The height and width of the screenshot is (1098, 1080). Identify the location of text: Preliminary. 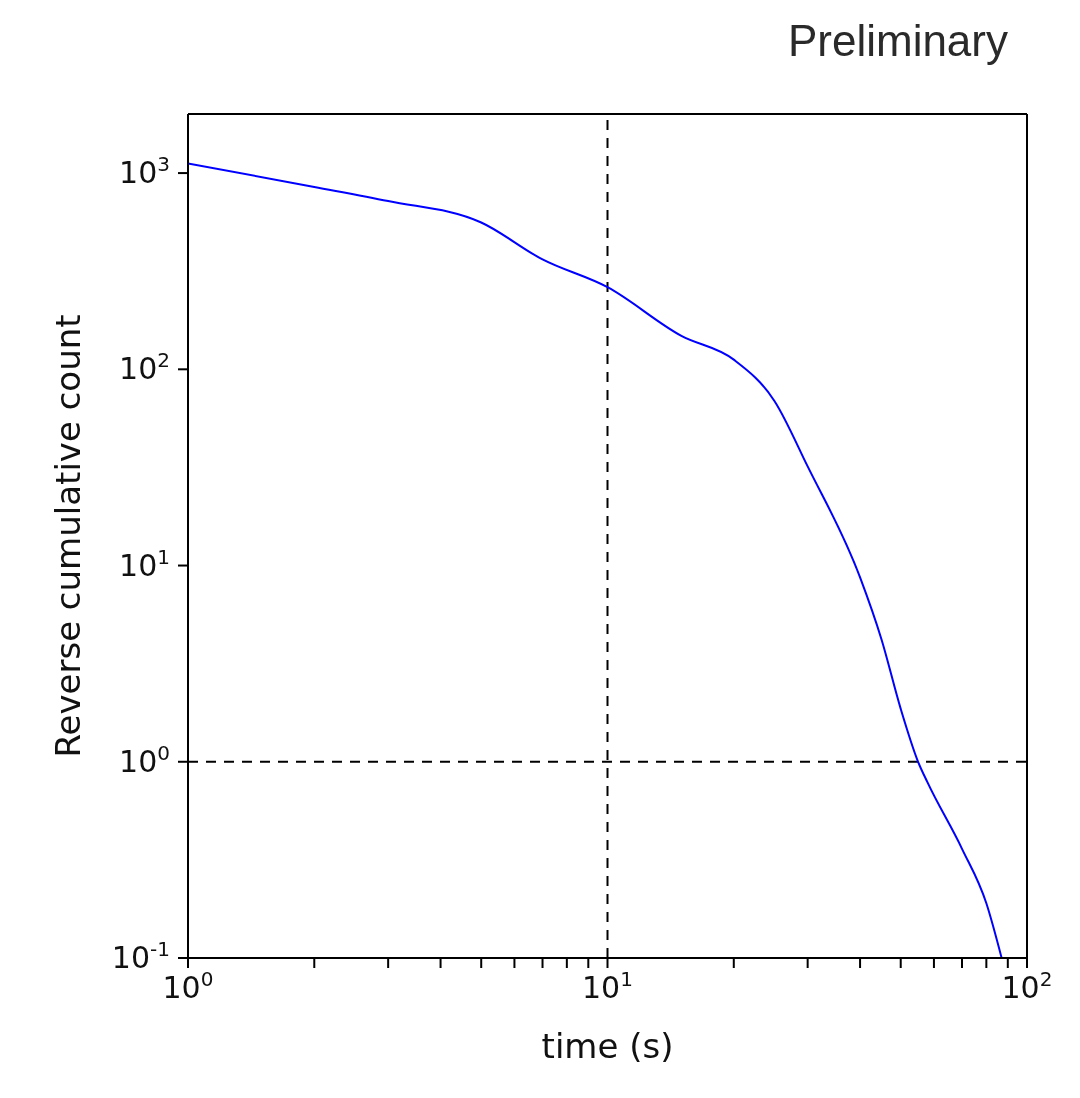
(897, 41).